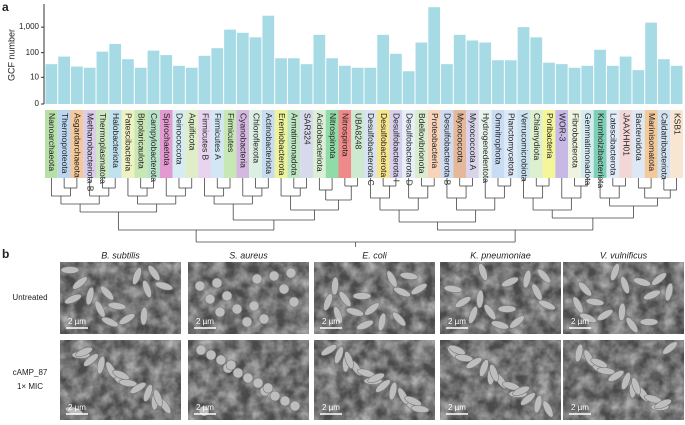 This screenshot has height=425, width=685. I want to click on category-label: Omnitrophota, so click(499, 139).